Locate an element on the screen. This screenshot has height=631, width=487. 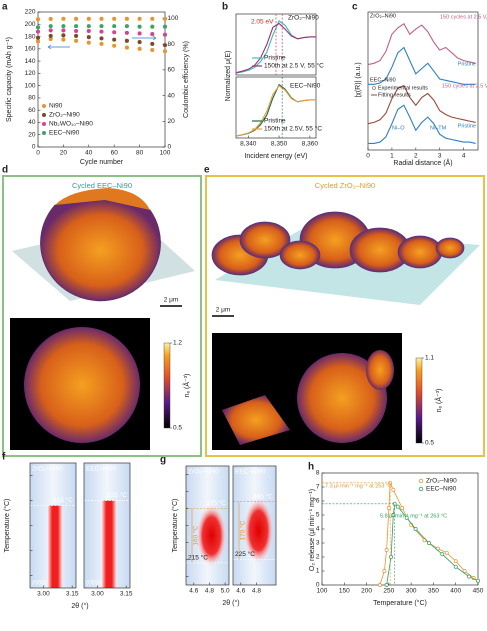
y-tick-label: 220 is located at coordinates (30, 12).